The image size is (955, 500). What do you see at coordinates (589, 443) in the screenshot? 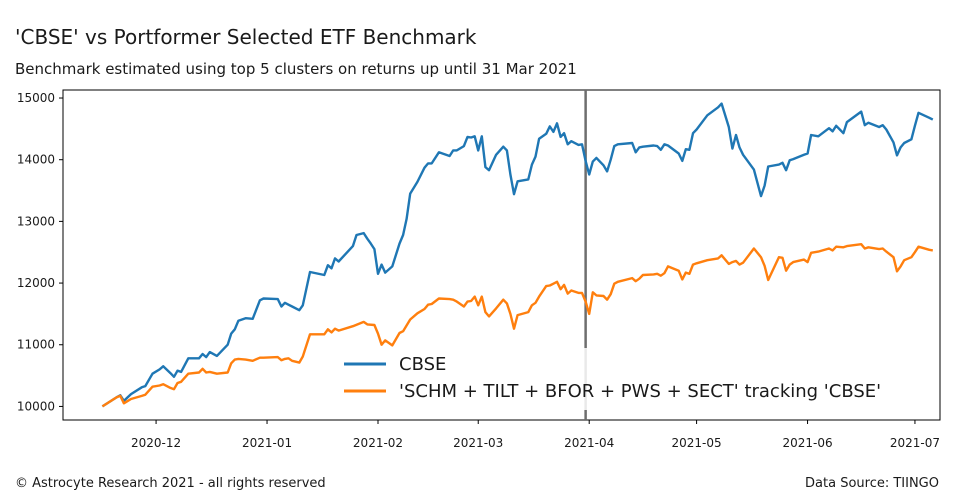
I see `x-tick-label: 2021-04` at bounding box center [589, 443].